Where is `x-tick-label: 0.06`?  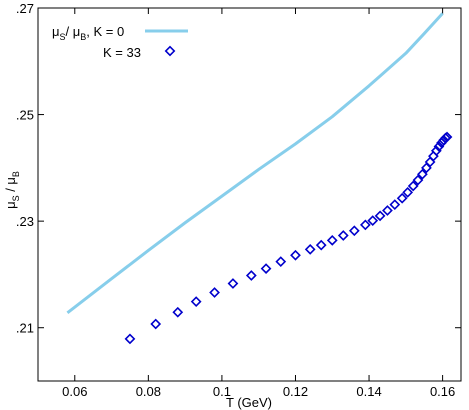 x-tick-label: 0.06 is located at coordinates (74, 391).